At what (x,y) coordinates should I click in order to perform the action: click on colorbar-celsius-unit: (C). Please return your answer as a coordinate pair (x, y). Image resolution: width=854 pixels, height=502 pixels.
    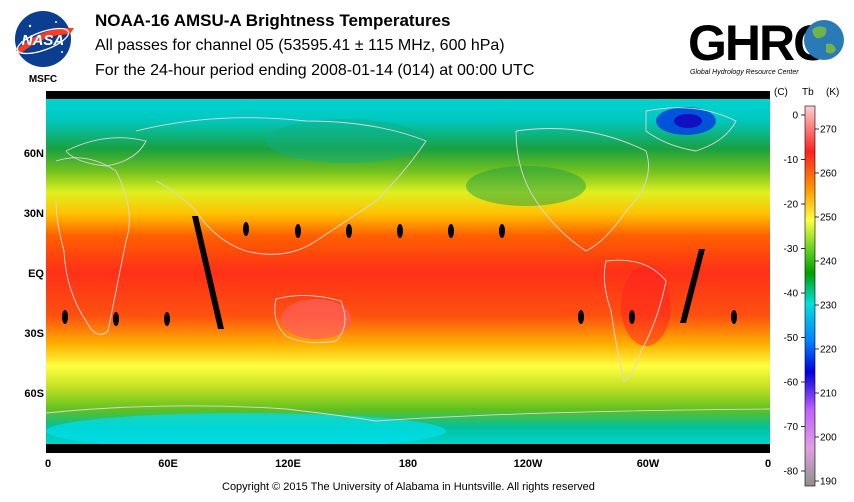
    Looking at the image, I should click on (781, 92).